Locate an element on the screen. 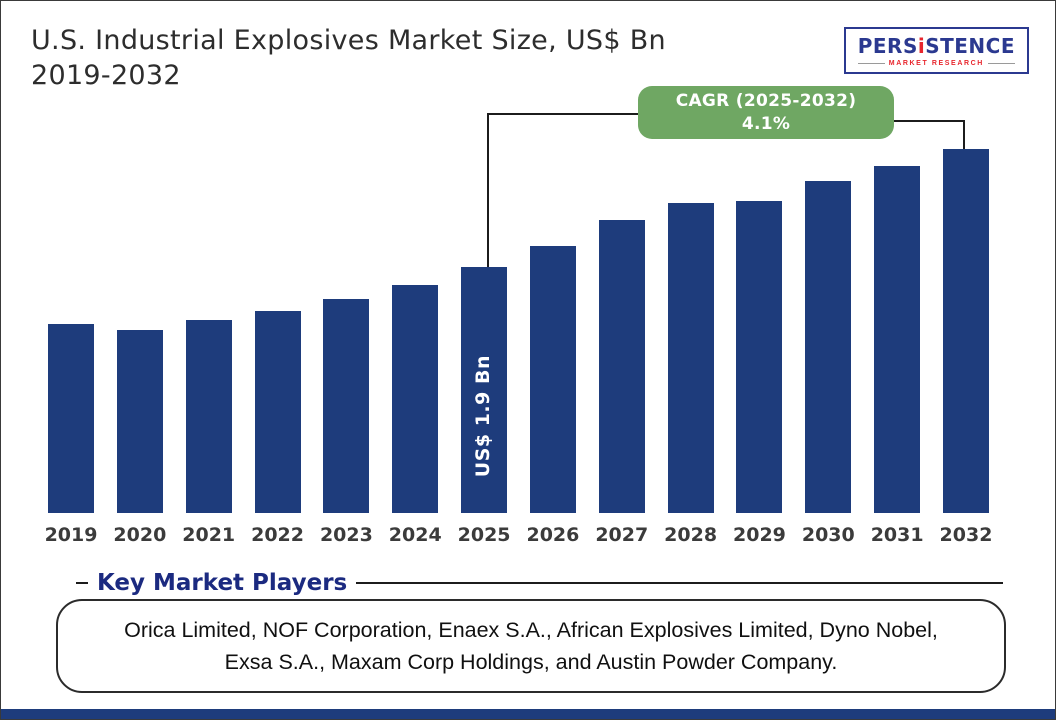 This screenshot has width=1056, height=720. bar-2022 is located at coordinates (277, 412).